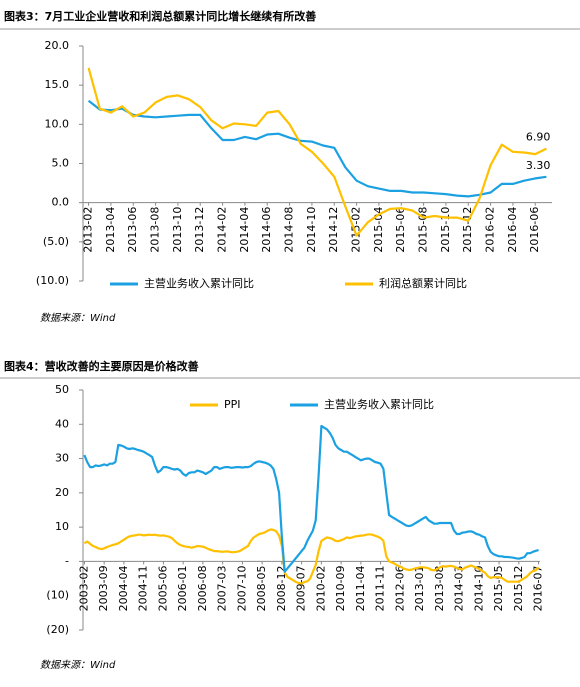 This screenshot has width=580, height=687. I want to click on x-tick-label: 2016-06, so click(534, 230).